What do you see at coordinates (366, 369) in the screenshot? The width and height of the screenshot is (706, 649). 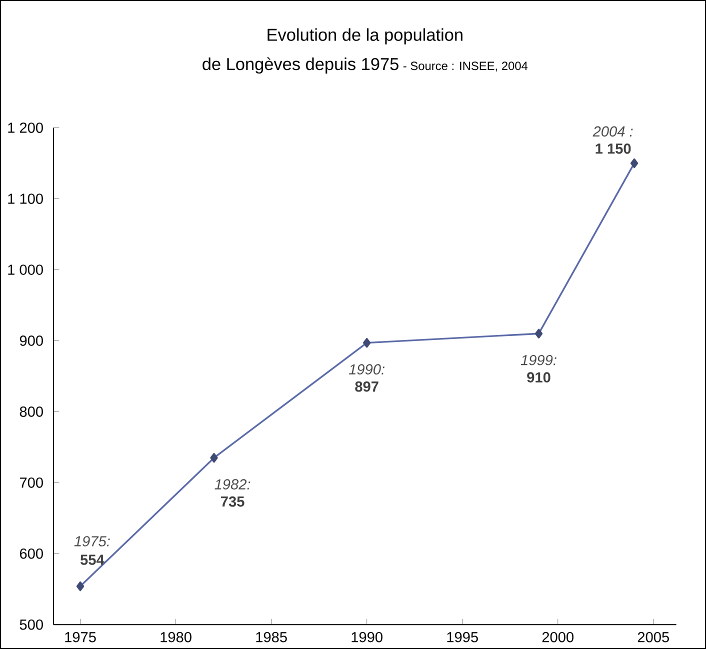 I see `annotation: 1990:` at bounding box center [366, 369].